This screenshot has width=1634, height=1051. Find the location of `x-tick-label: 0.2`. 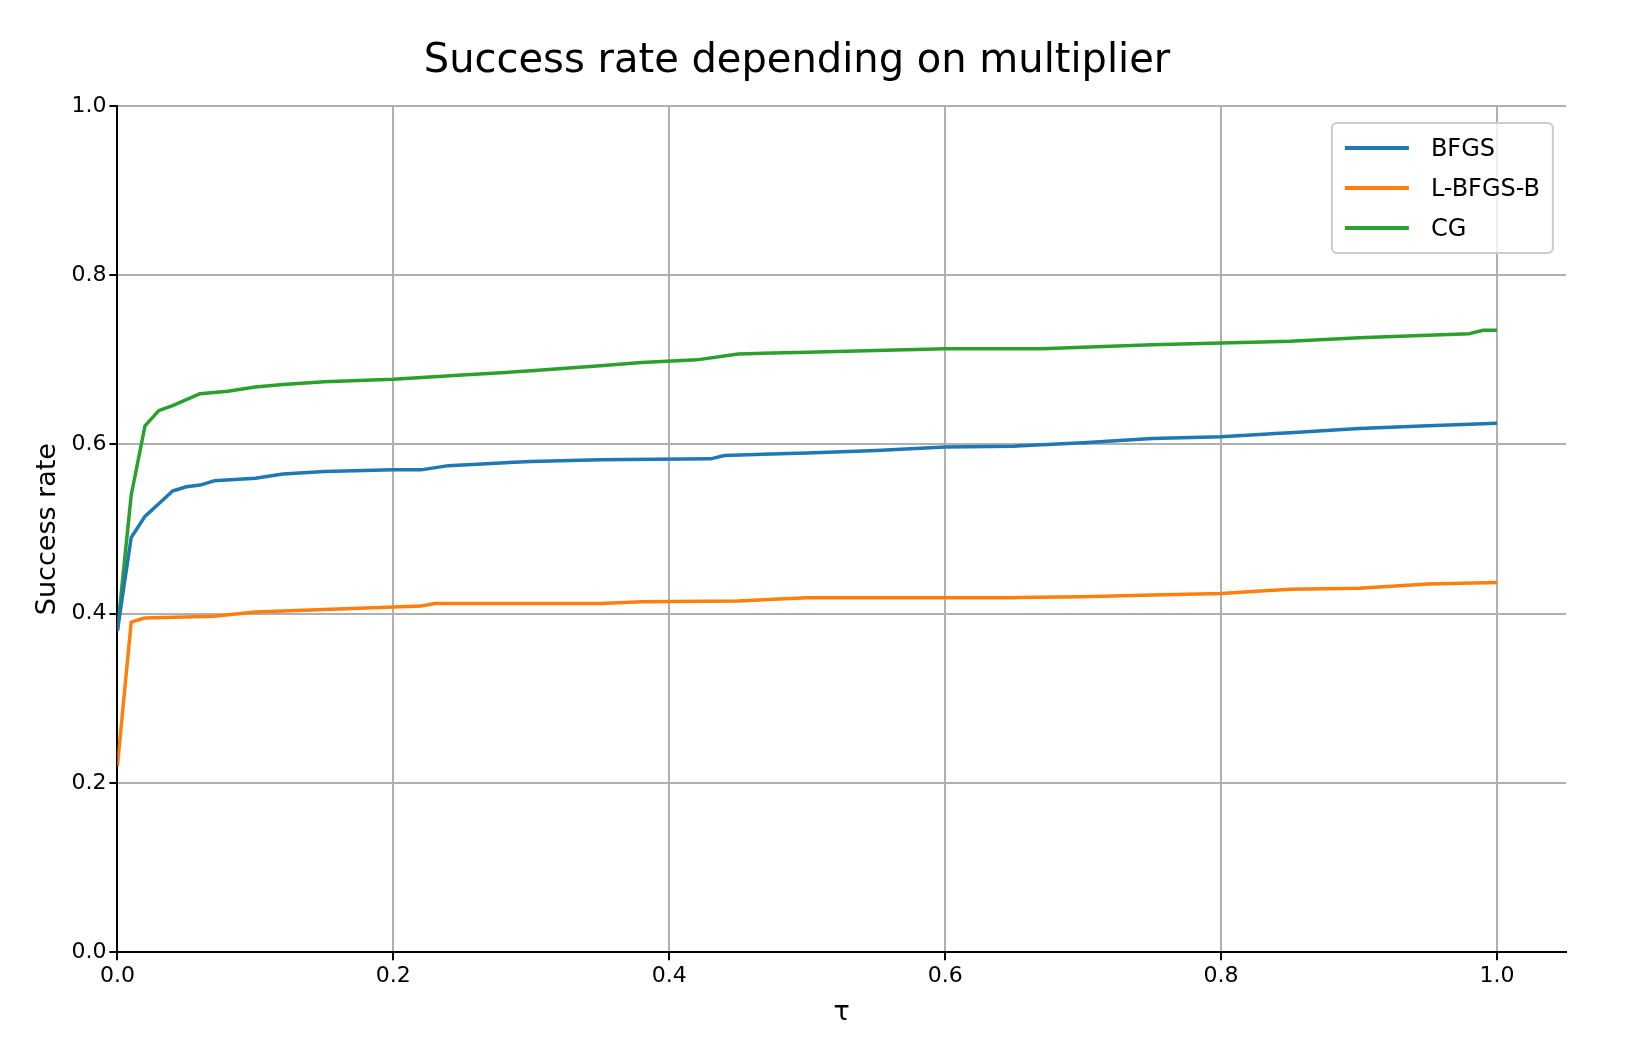

x-tick-label: 0.2 is located at coordinates (393, 975).